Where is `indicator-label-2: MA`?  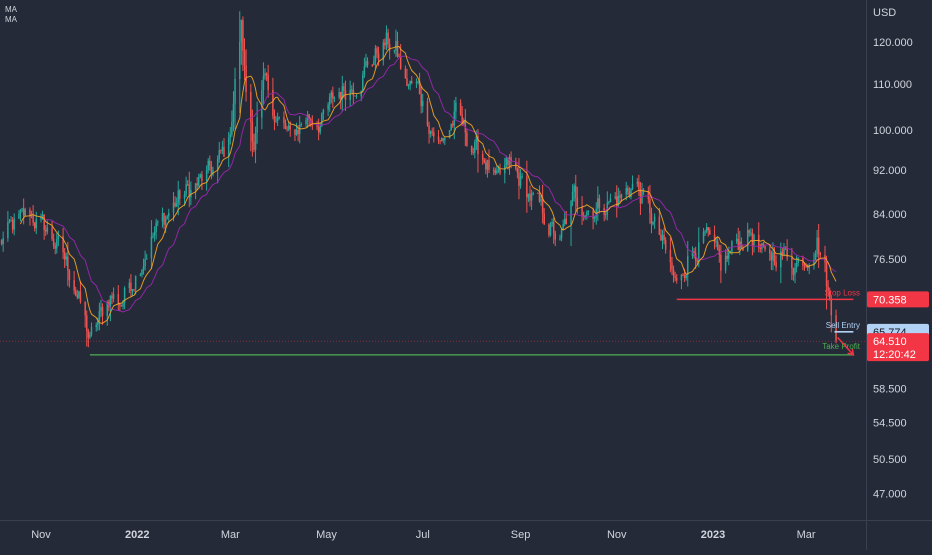 indicator-label-2: MA is located at coordinates (11, 19).